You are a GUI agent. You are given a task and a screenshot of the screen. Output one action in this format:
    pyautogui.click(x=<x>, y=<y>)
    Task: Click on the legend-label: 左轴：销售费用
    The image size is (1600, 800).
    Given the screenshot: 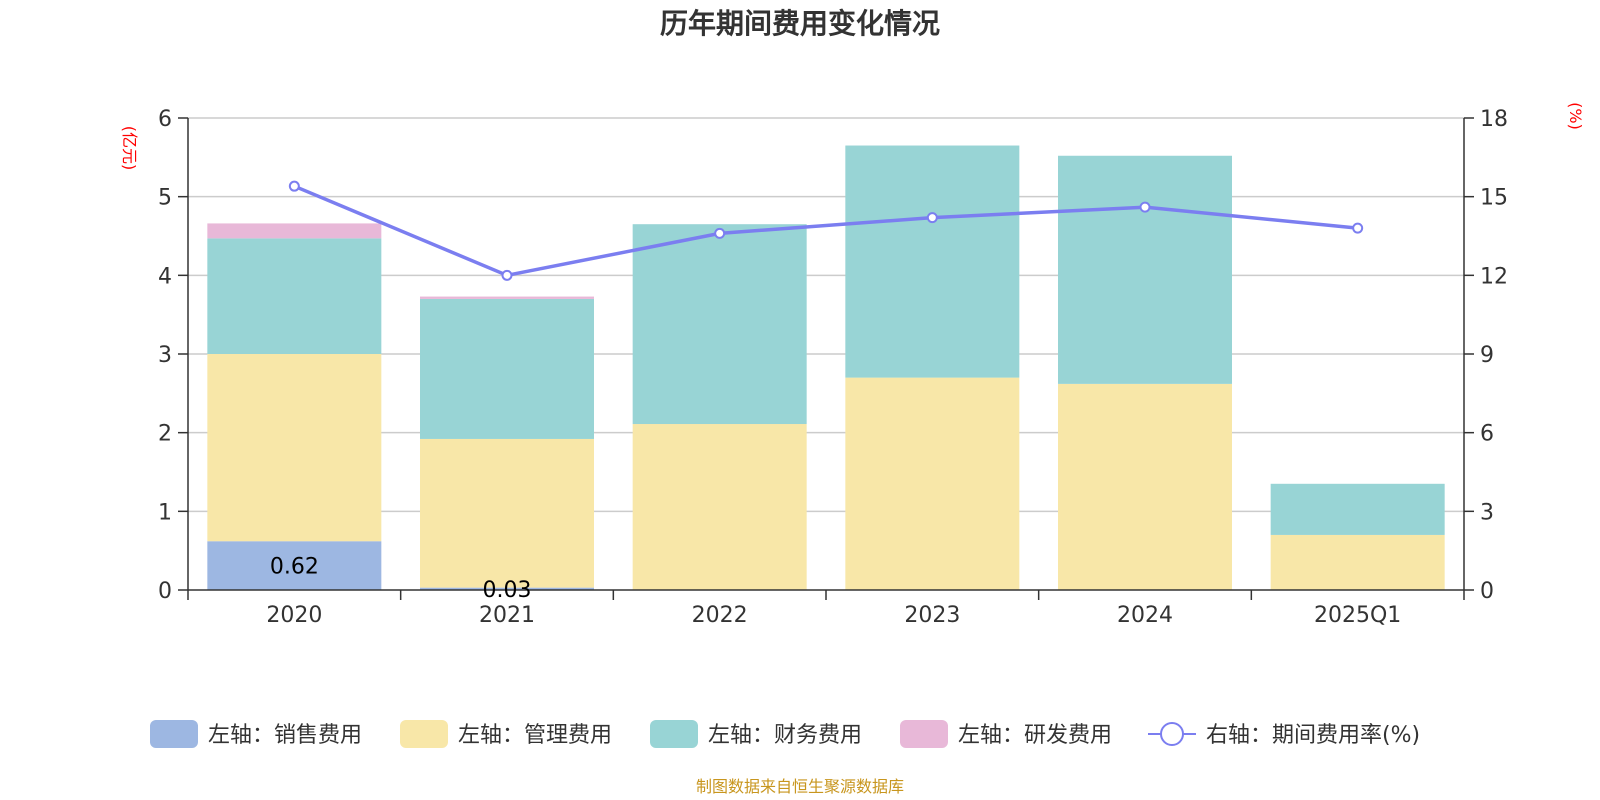 What is the action you would take?
    pyautogui.click(x=285, y=735)
    